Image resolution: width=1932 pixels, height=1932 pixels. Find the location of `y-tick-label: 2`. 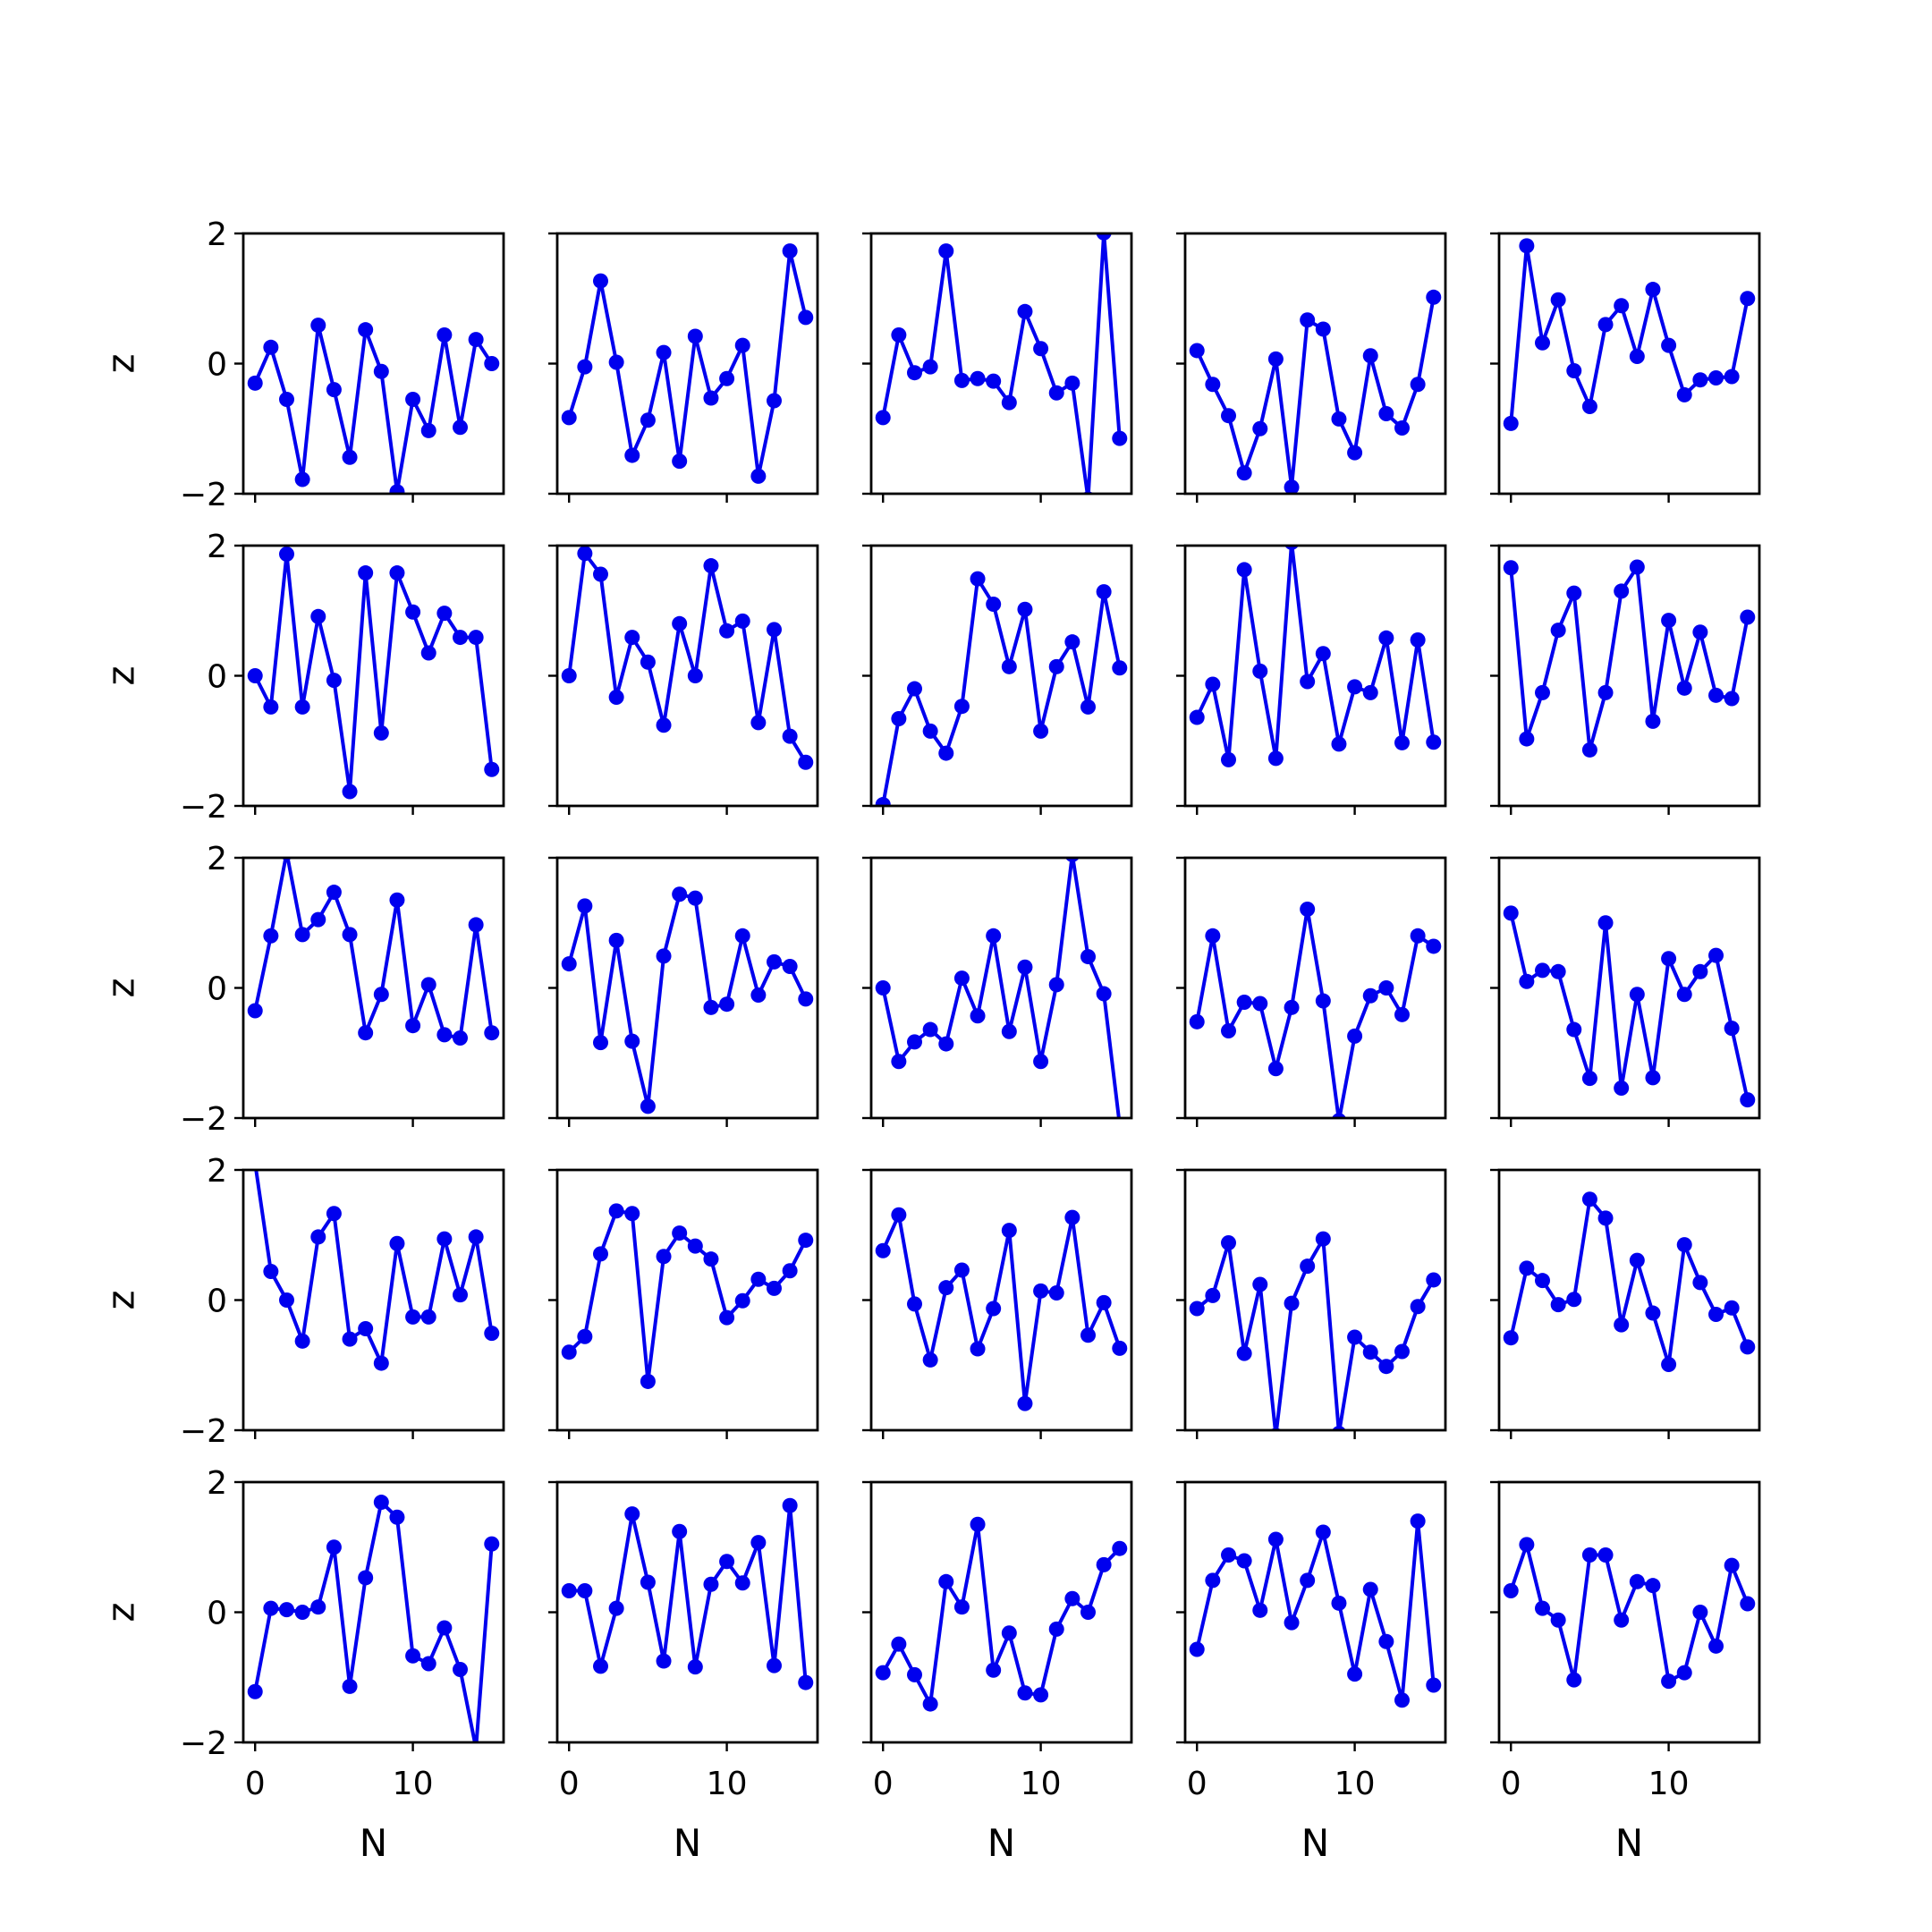

y-tick-label: 2 is located at coordinates (217, 1171).